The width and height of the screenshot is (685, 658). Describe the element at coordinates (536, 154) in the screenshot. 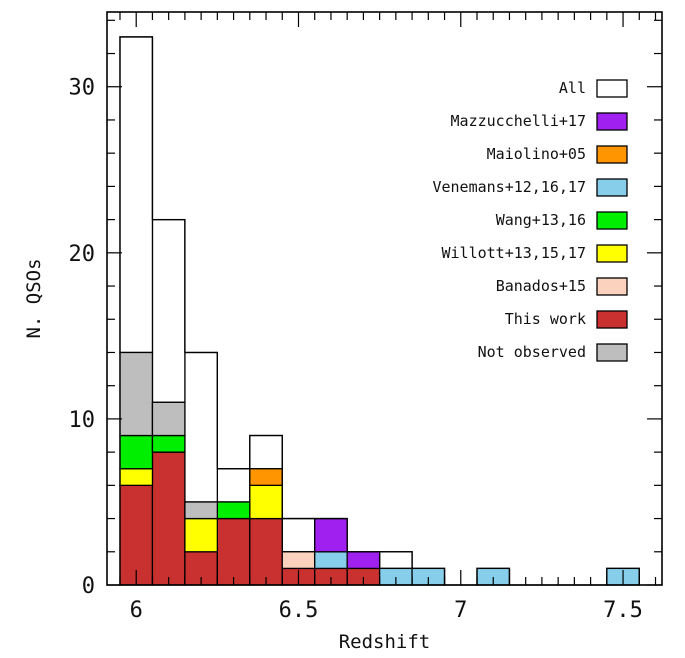

I see `legend-label: Maiolino+05` at that location.